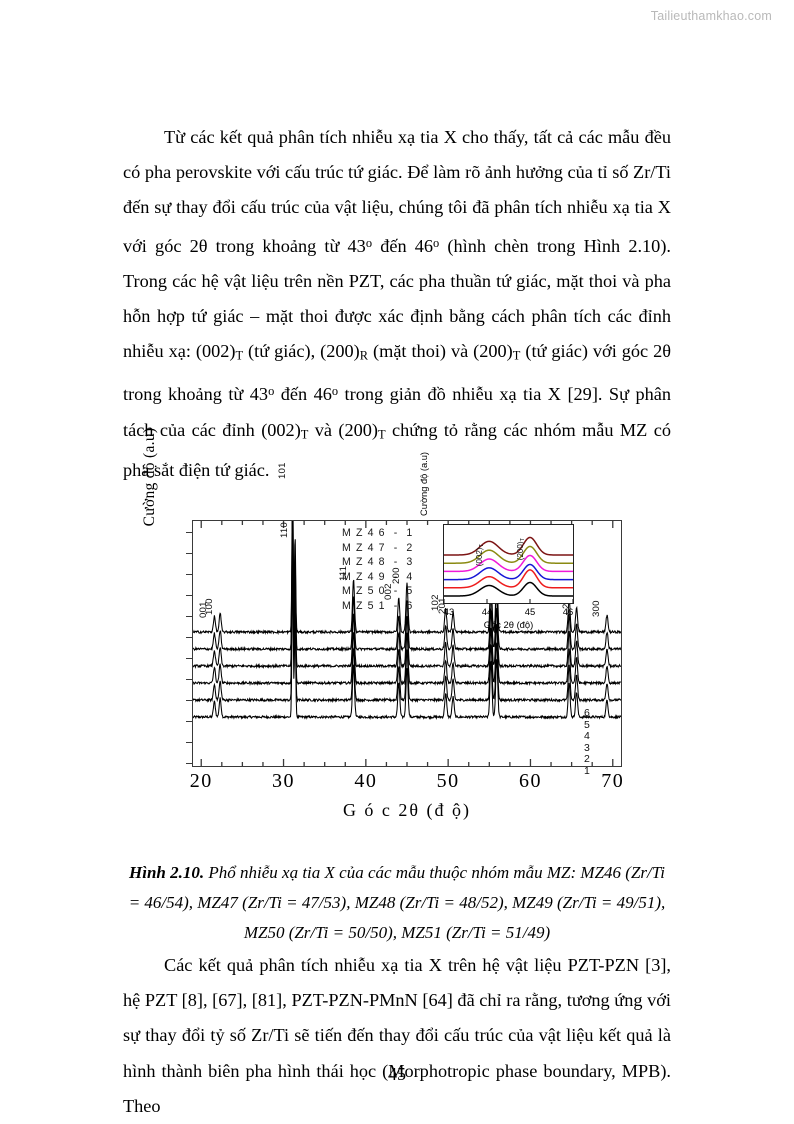 This screenshot has height=1124, width=794. What do you see at coordinates (285, 529) in the screenshot?
I see `peak-label-110: 110` at bounding box center [285, 529].